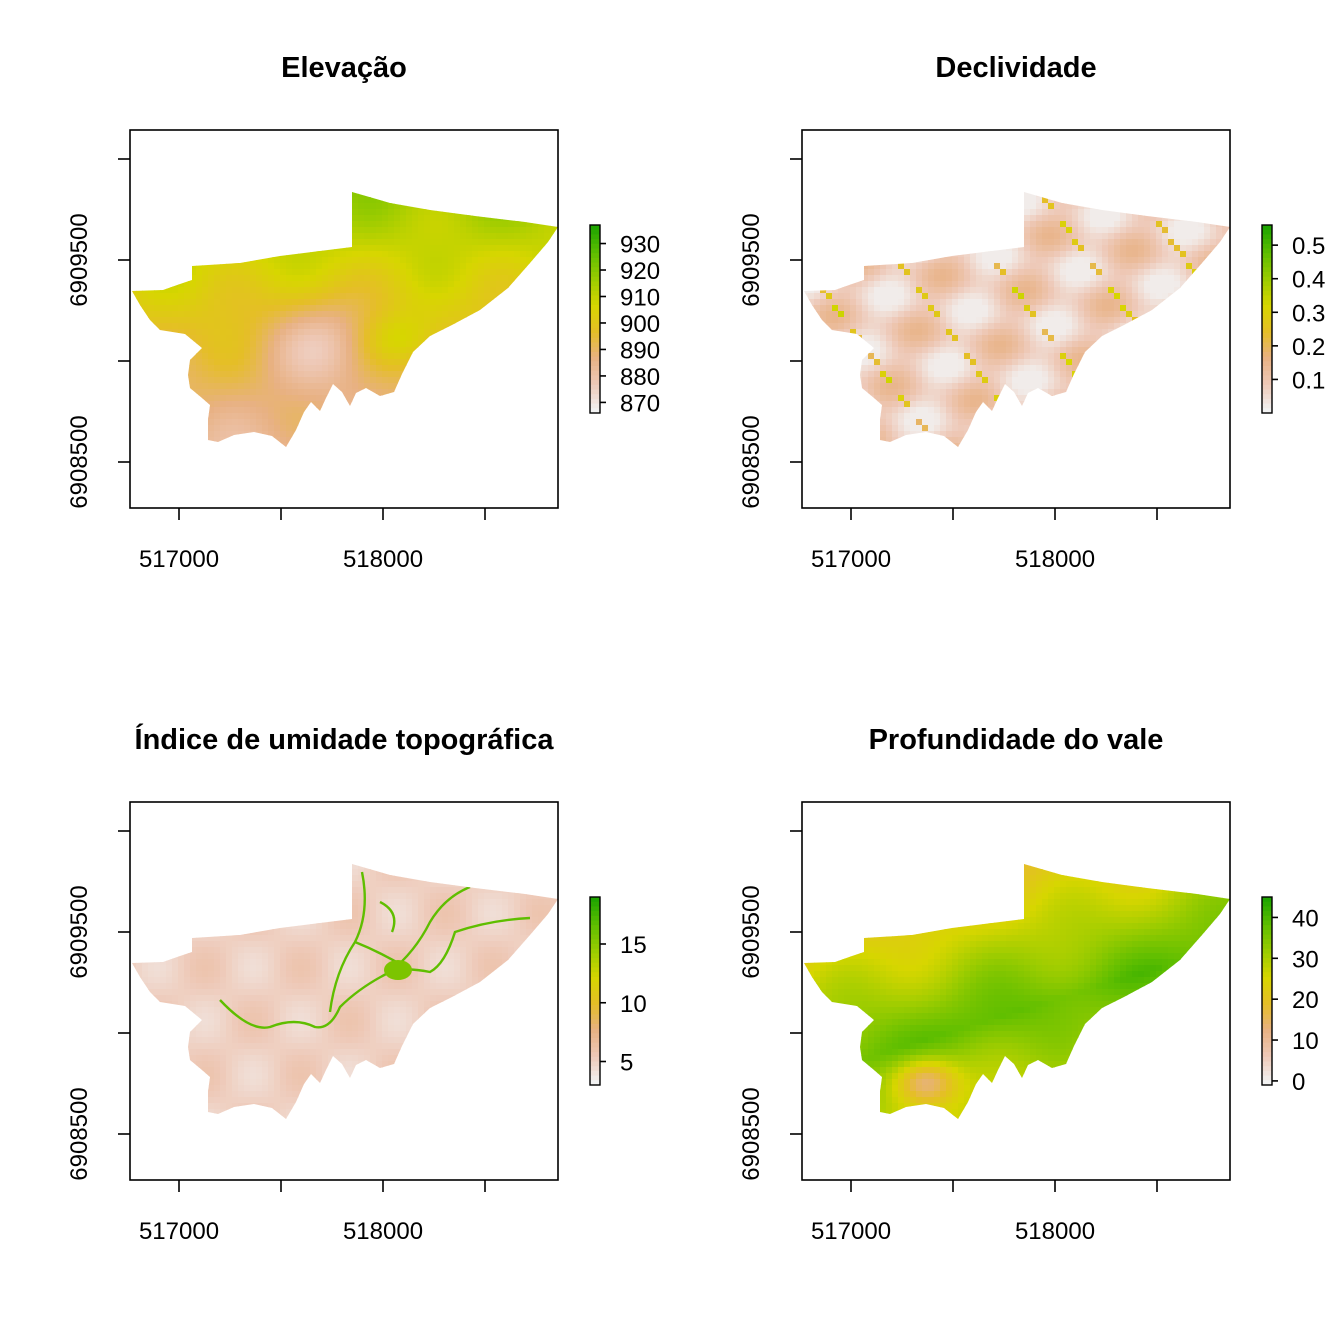 This screenshot has height=1344, width=1344. What do you see at coordinates (626, 1063) in the screenshot?
I see `legend-tick-label: 5` at bounding box center [626, 1063].